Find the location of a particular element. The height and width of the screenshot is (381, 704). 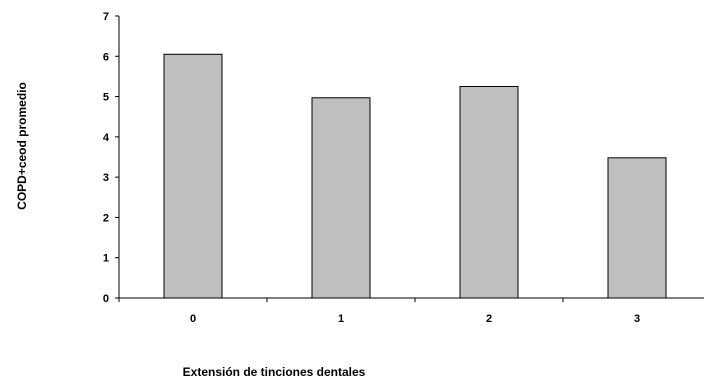

x-axis-title: Extensión de tinciones dentales is located at coordinates (274, 372).